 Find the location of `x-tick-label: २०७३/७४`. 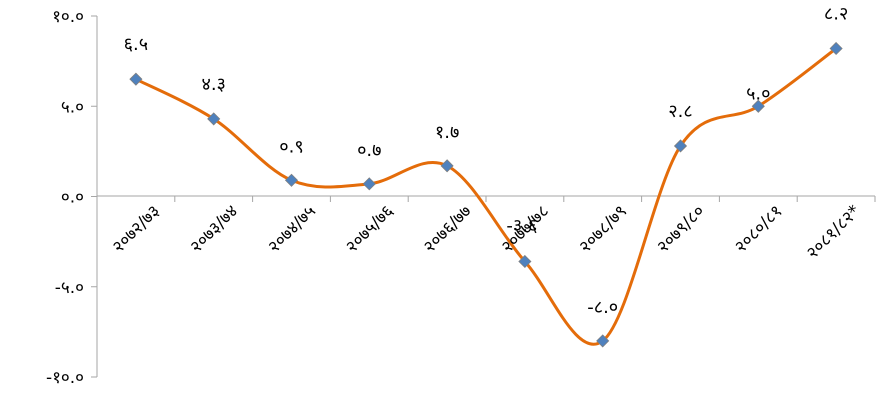

x-tick-label: २०७३/७४ is located at coordinates (214, 229).